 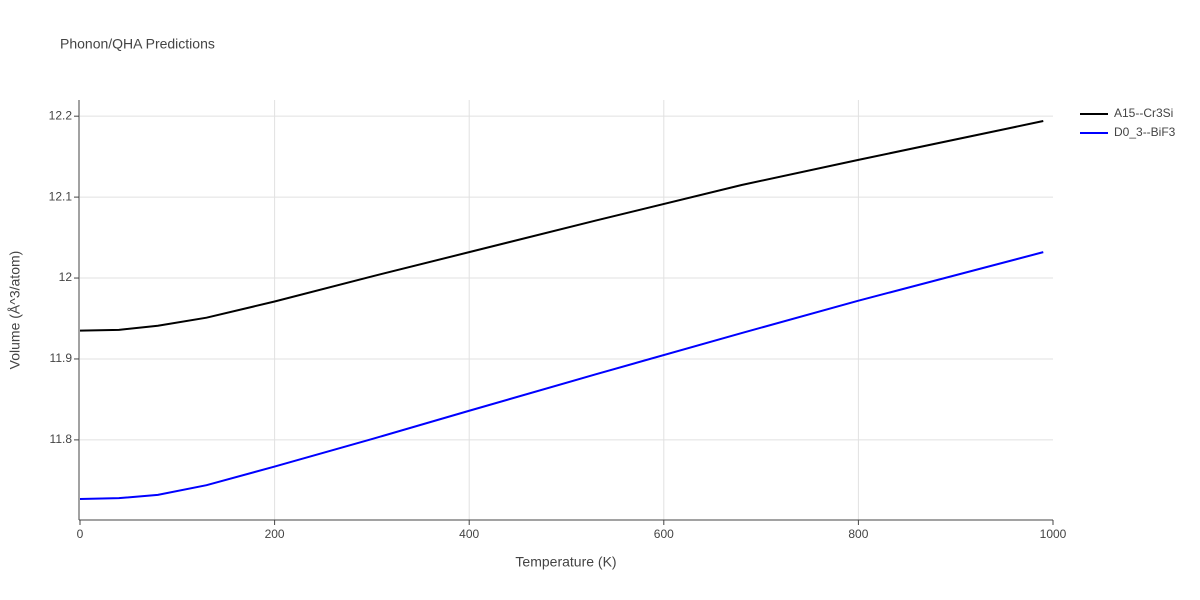 What do you see at coordinates (1145, 132) in the screenshot?
I see `legend-label: D0_3--BiF3` at bounding box center [1145, 132].